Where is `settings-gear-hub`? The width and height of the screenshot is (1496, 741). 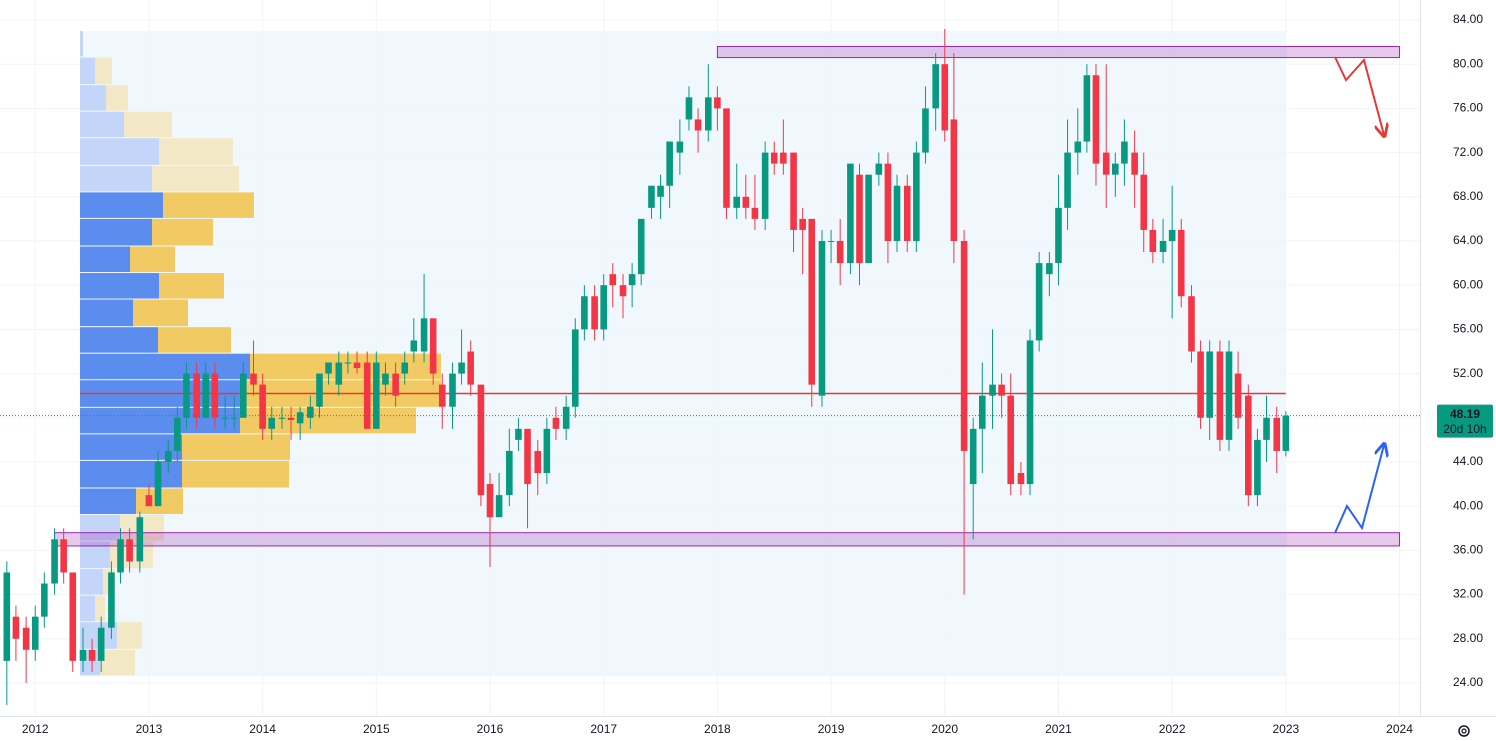 settings-gear-hub is located at coordinates (1464, 731).